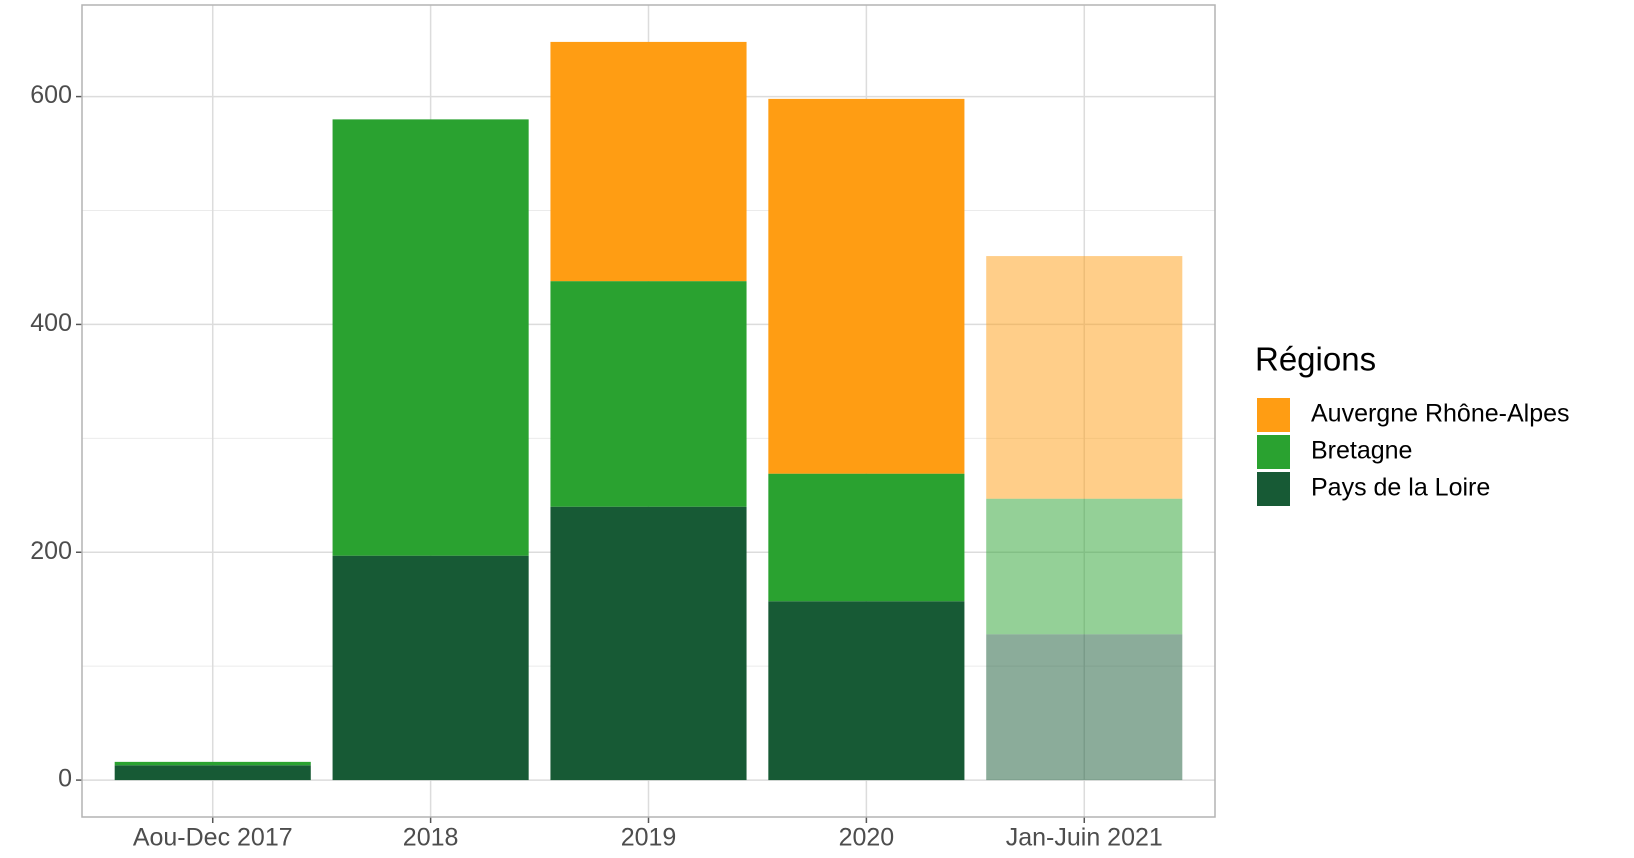 This screenshot has height=858, width=1634. What do you see at coordinates (51, 95) in the screenshot?
I see `y-tick-label: 600` at bounding box center [51, 95].